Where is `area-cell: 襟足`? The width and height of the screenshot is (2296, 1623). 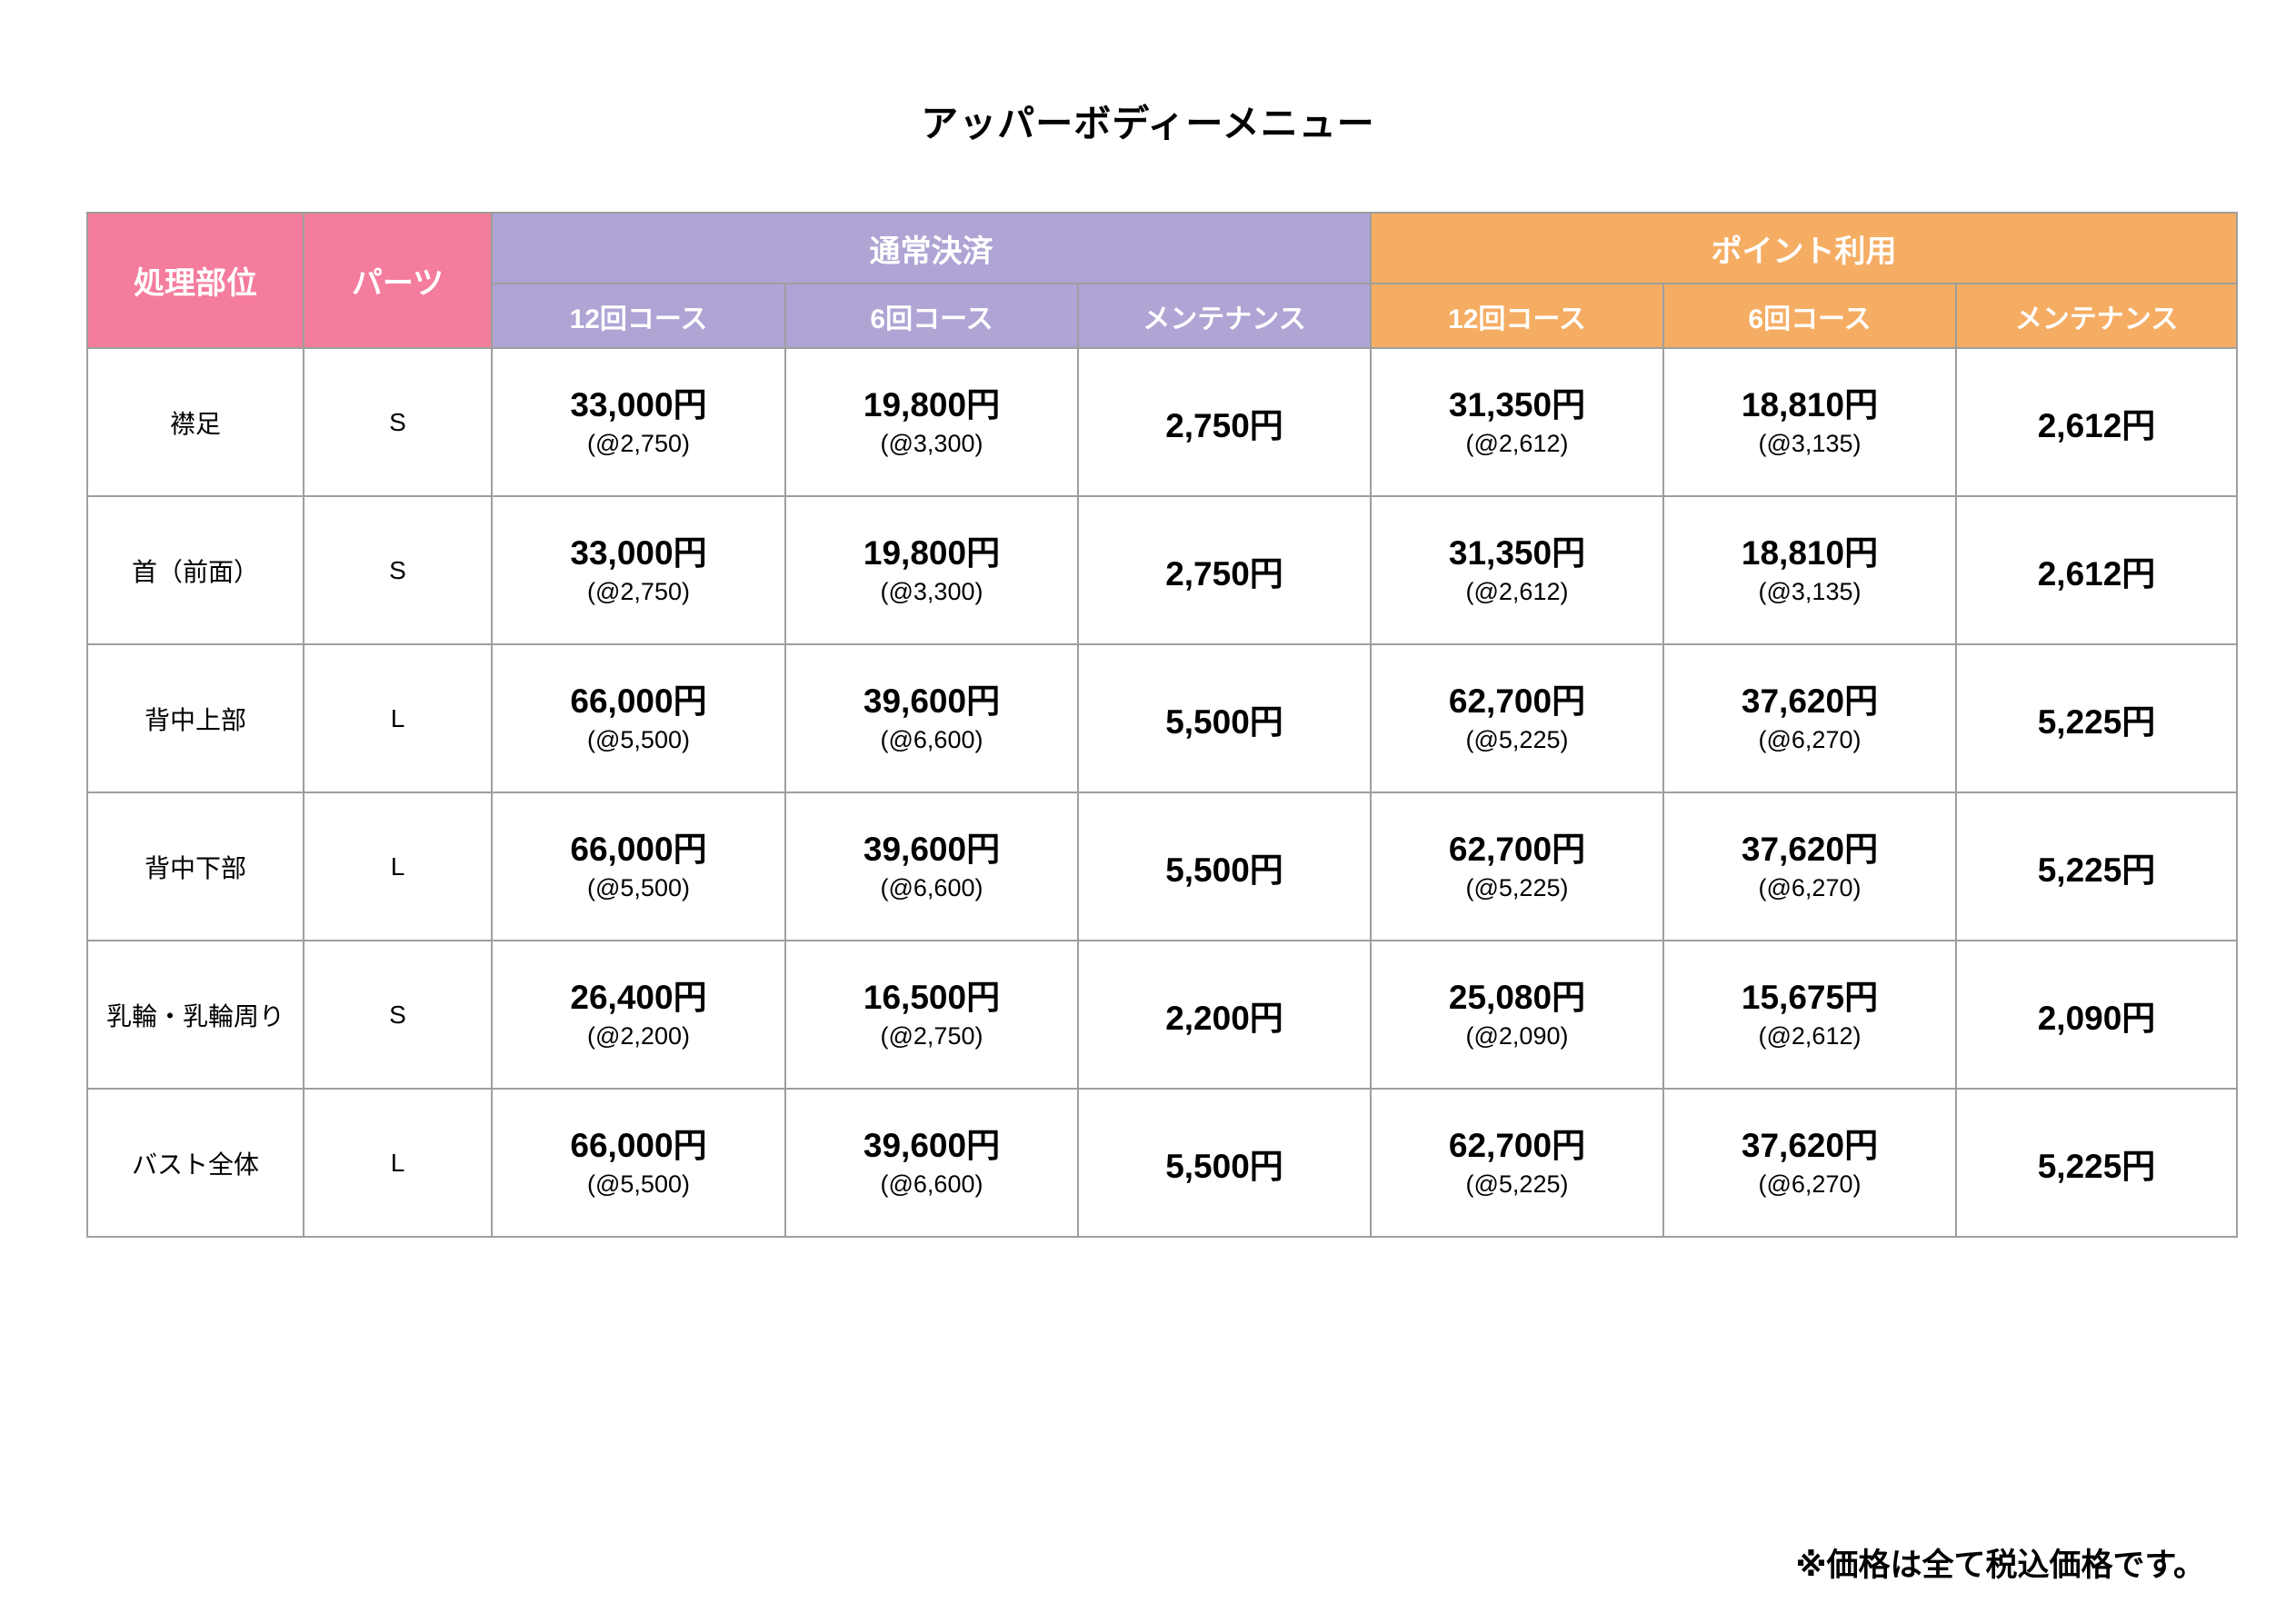
area-cell: 襟足 is located at coordinates (195, 422).